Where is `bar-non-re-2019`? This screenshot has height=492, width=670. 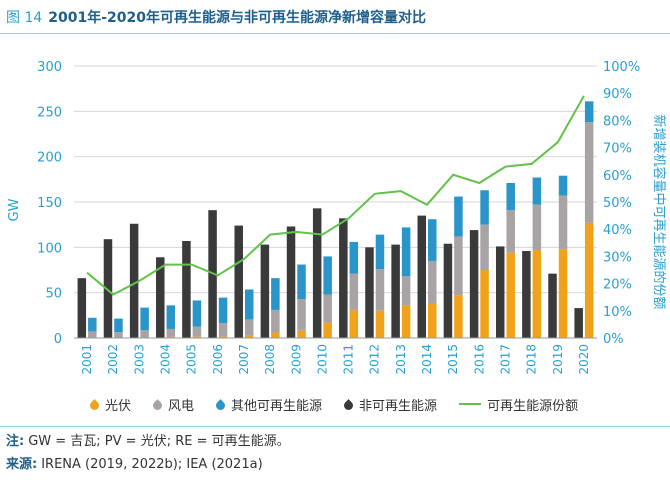
bar-non-re-2019 is located at coordinates (552, 305).